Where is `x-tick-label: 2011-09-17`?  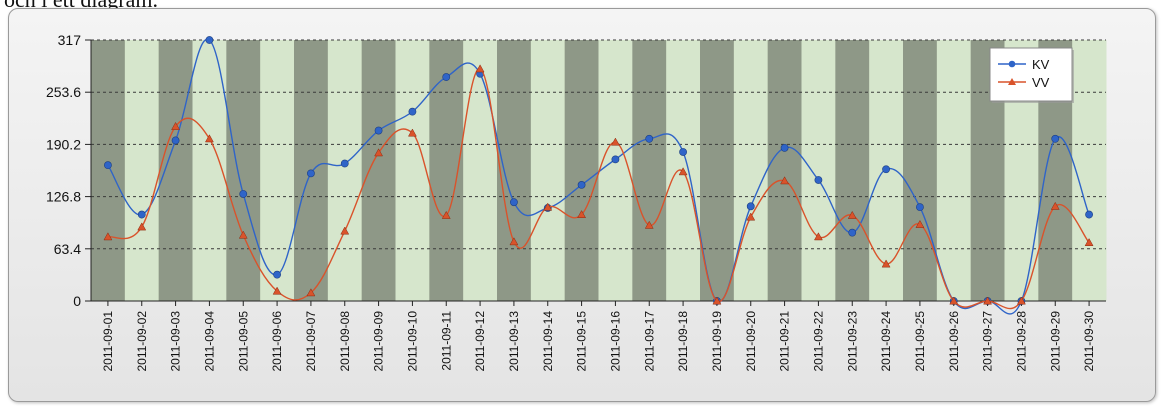 x-tick-label: 2011-09-17 is located at coordinates (649, 341).